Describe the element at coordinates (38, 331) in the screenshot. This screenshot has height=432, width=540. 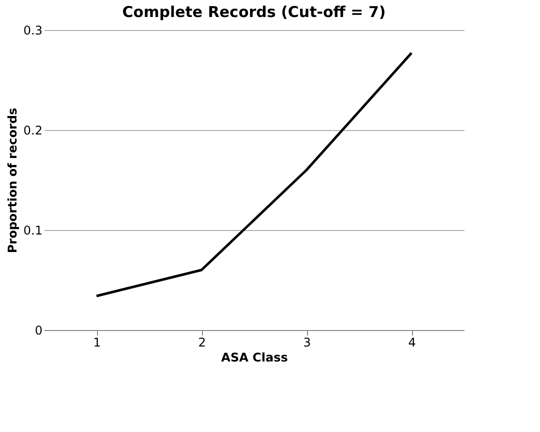
I see `y-tick-label: 0` at that location.